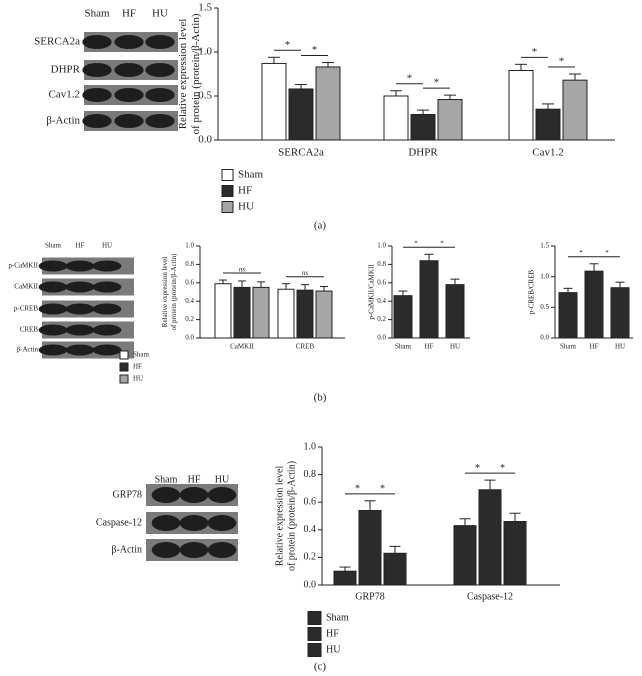 The width and height of the screenshot is (642, 676). Describe the element at coordinates (320, 226) in the screenshot. I see `panel-label: (a)` at that location.